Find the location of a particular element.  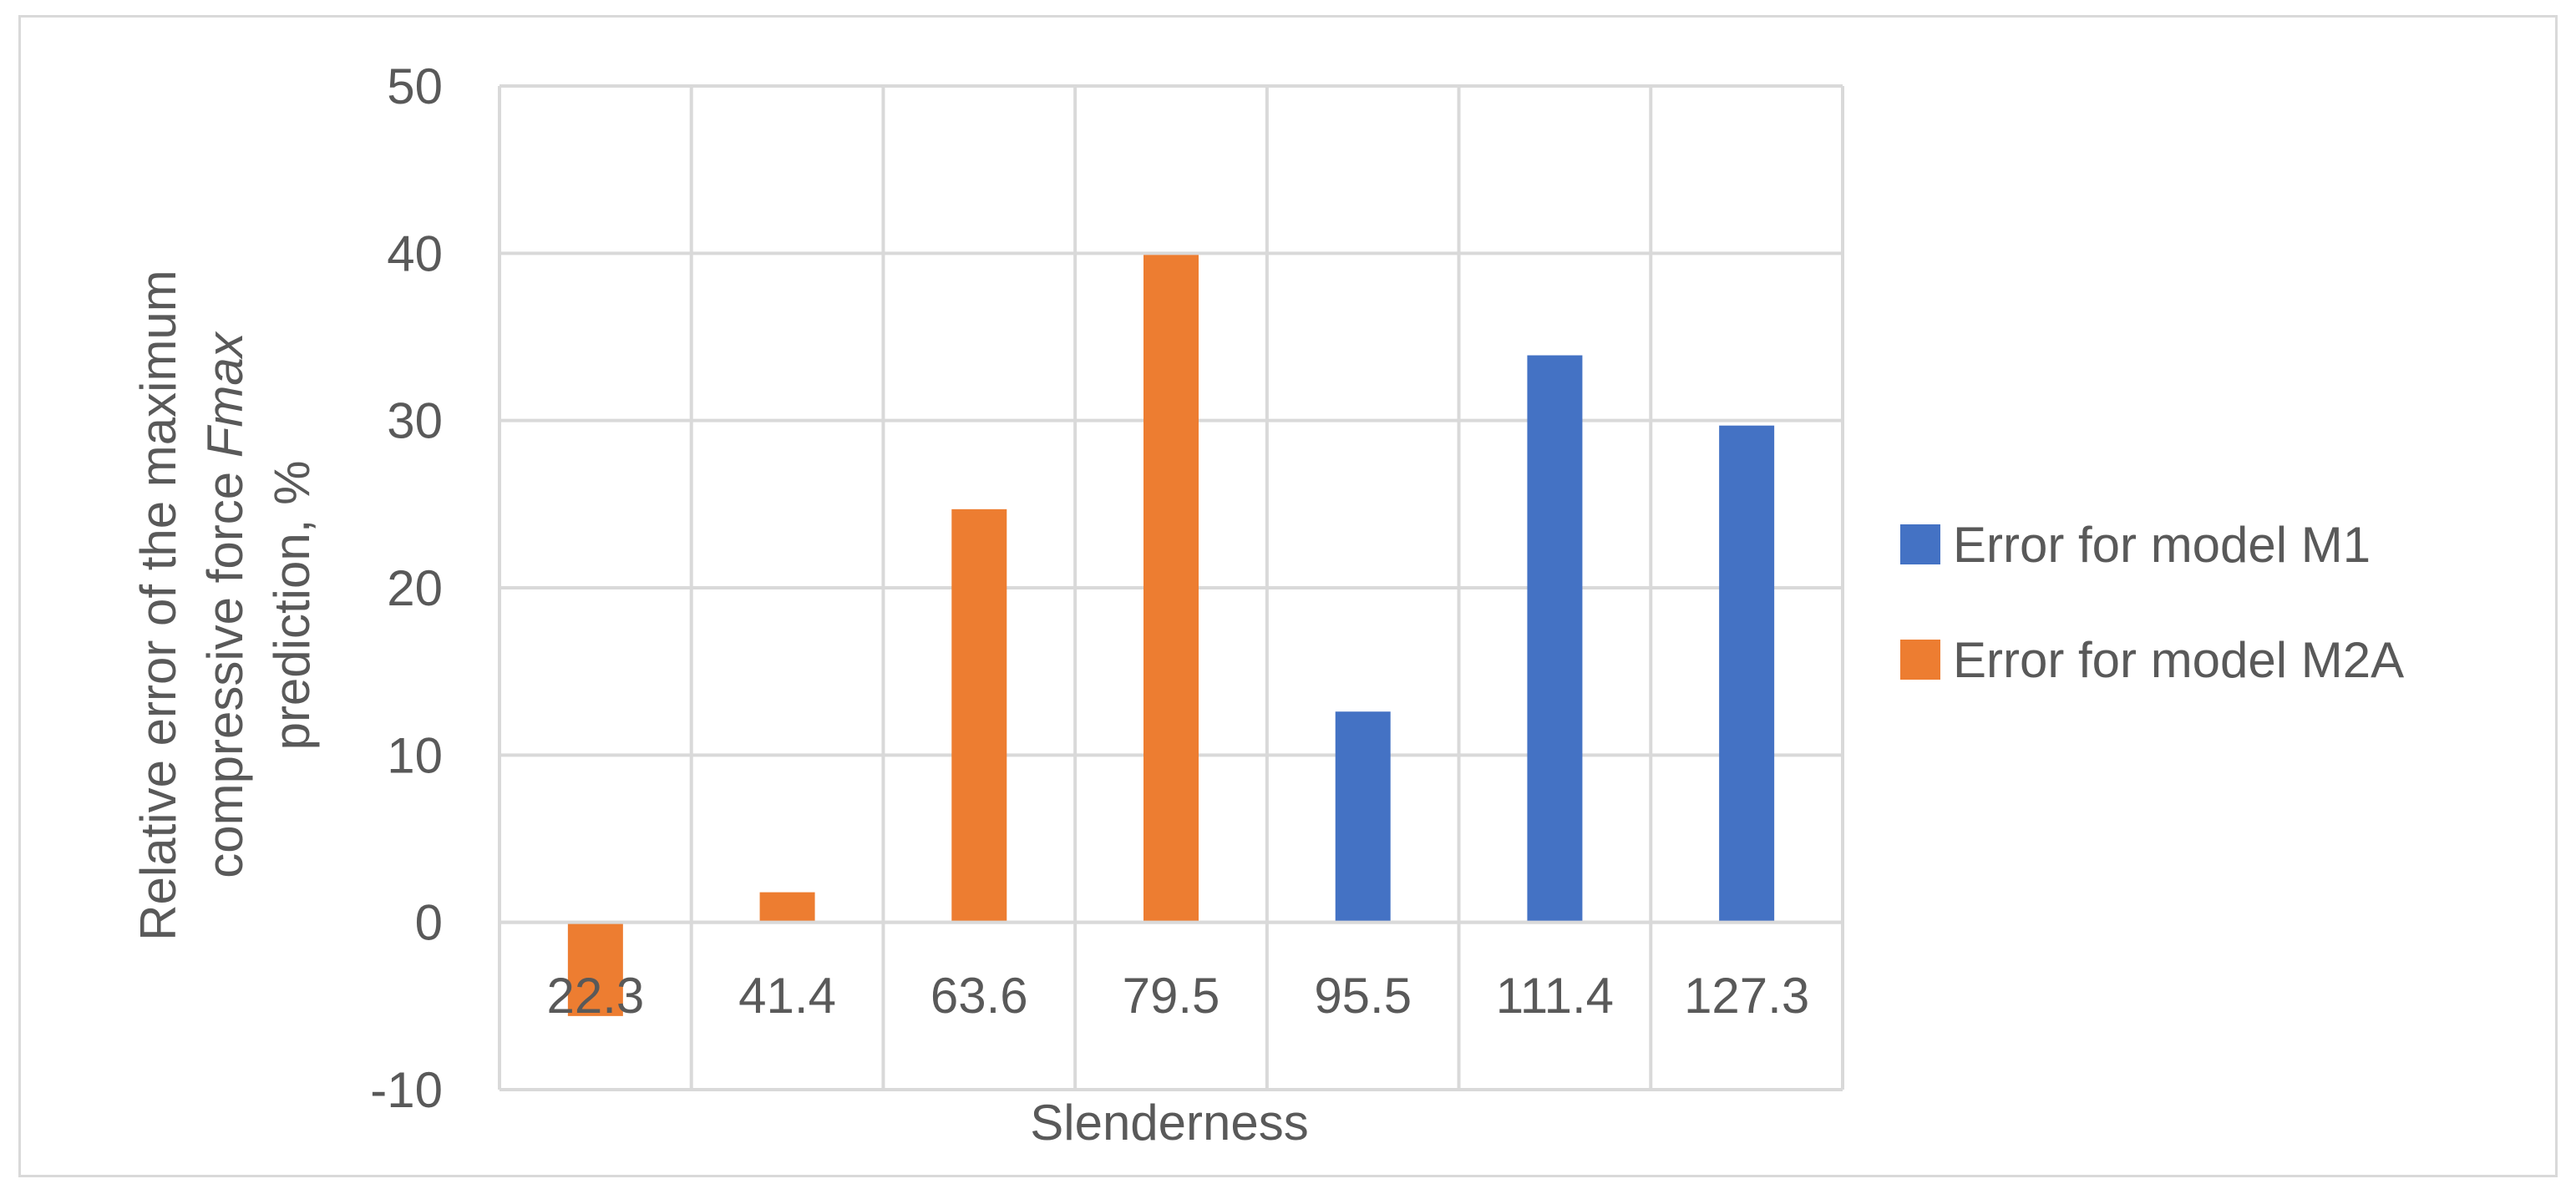

x-tick-label: 63.6 is located at coordinates (979, 996).